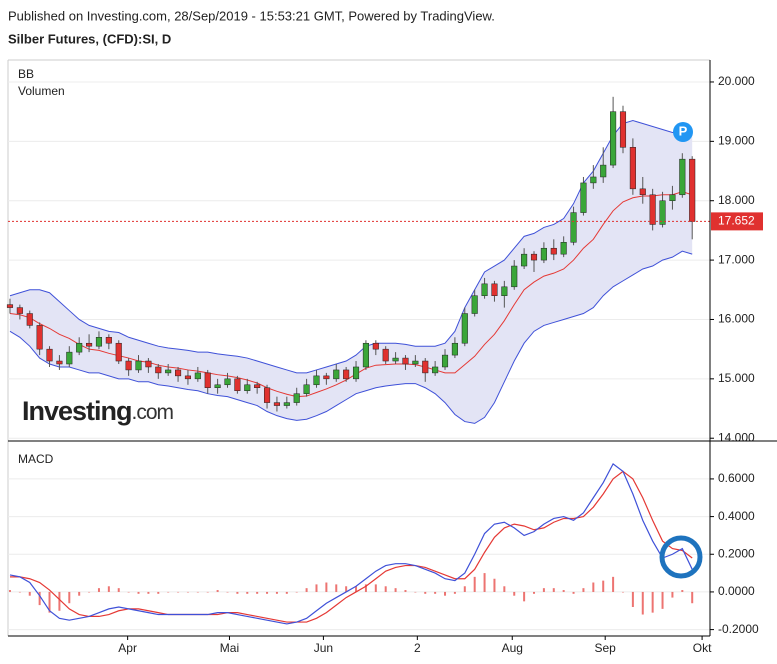 The width and height of the screenshot is (777, 664). What do you see at coordinates (229, 648) in the screenshot?
I see `x-tick-label: Mai` at bounding box center [229, 648].